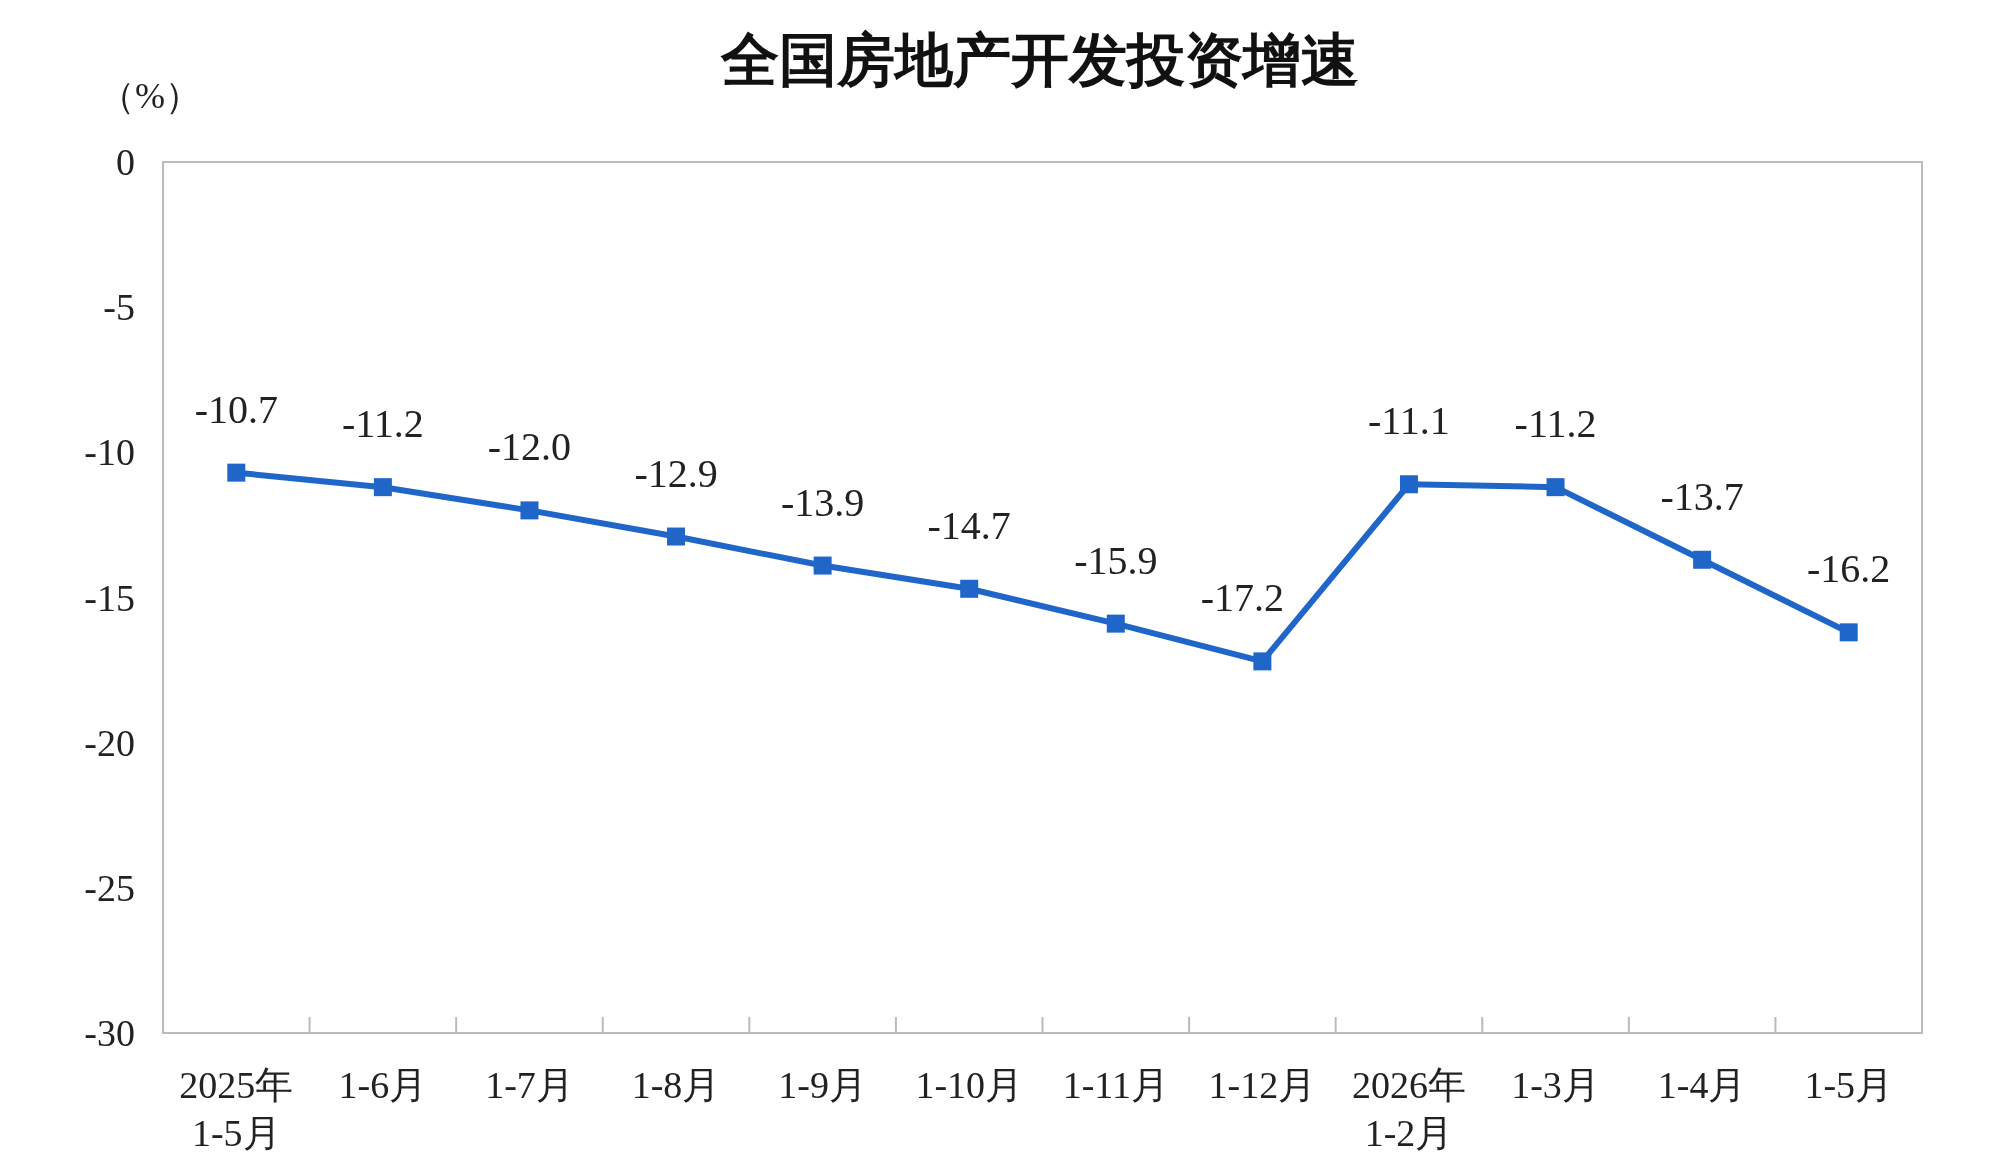 This screenshot has width=2000, height=1162. What do you see at coordinates (1115, 1085) in the screenshot?
I see `x-tick-label: 1-11月` at bounding box center [1115, 1085].